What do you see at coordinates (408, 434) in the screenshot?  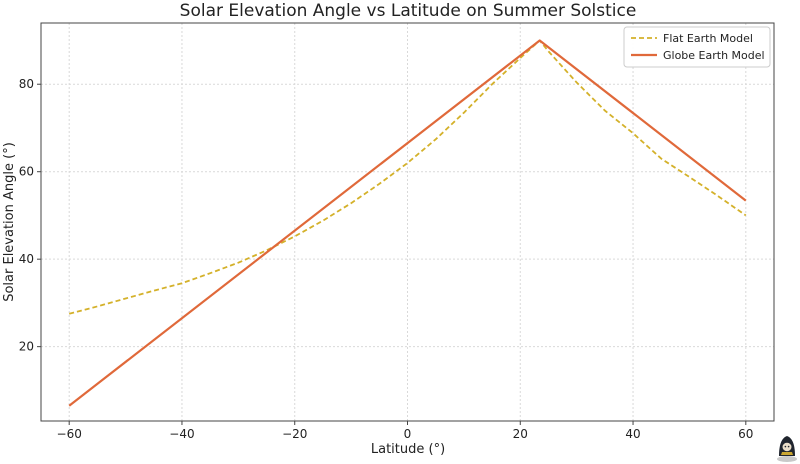 I see `x-tick-label: 0` at bounding box center [408, 434].